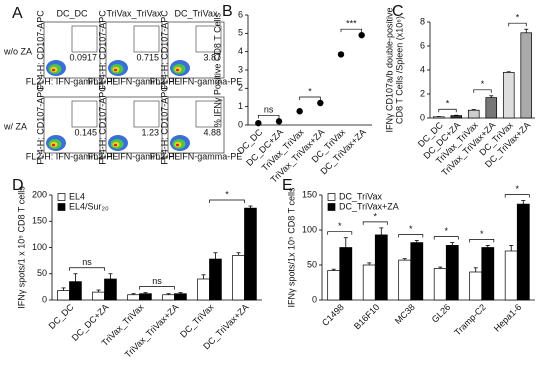  What do you see at coordinates (399, 70) in the screenshot?
I see `y-axis-label: CD8 T Cells /Spleen (x10⁶)` at bounding box center [399, 70].